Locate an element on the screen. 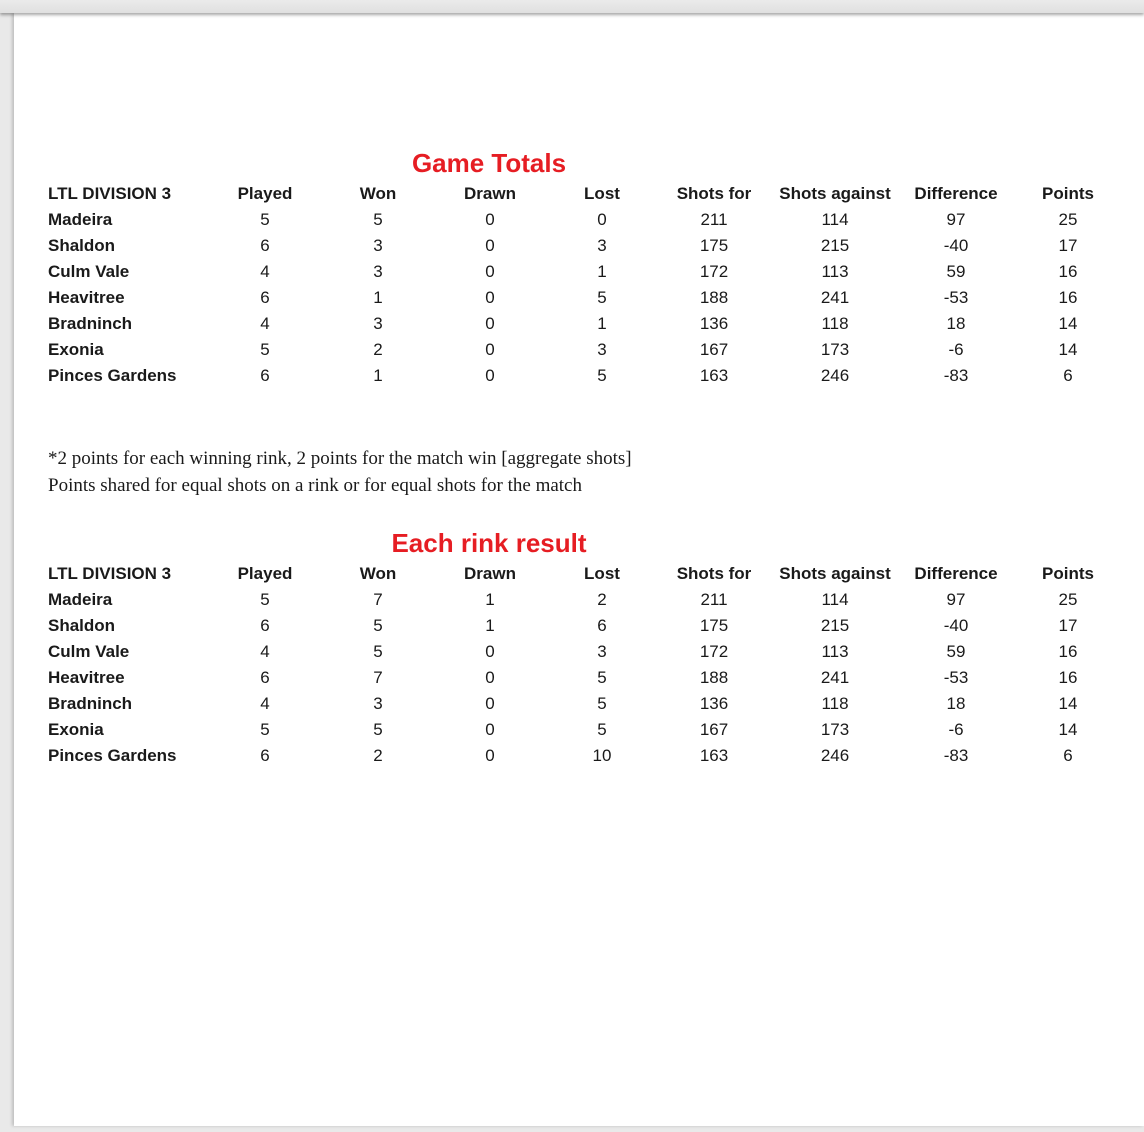  stat-cell: 163 is located at coordinates (714, 375).